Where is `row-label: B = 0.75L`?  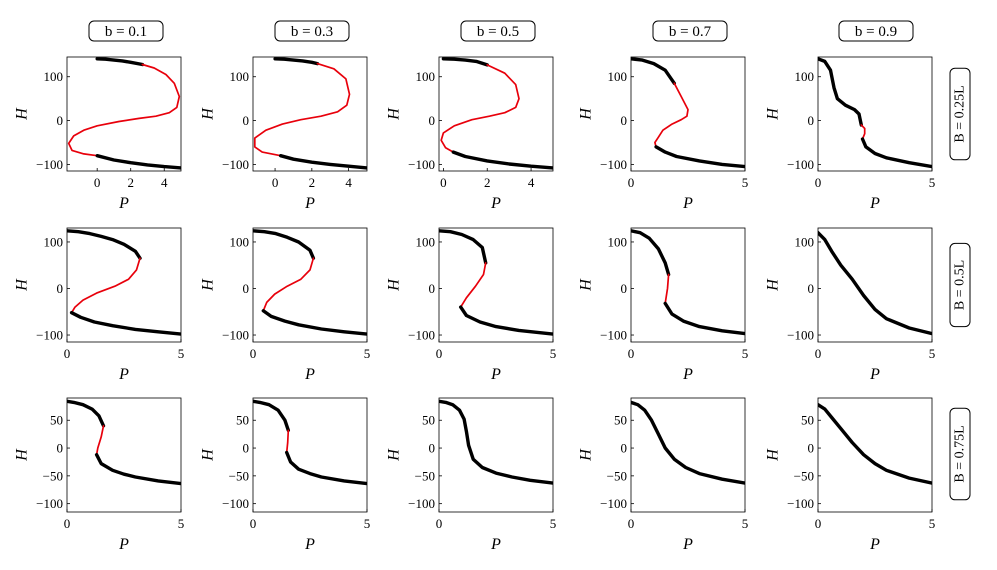 row-label: B = 0.75L is located at coordinates (960, 453).